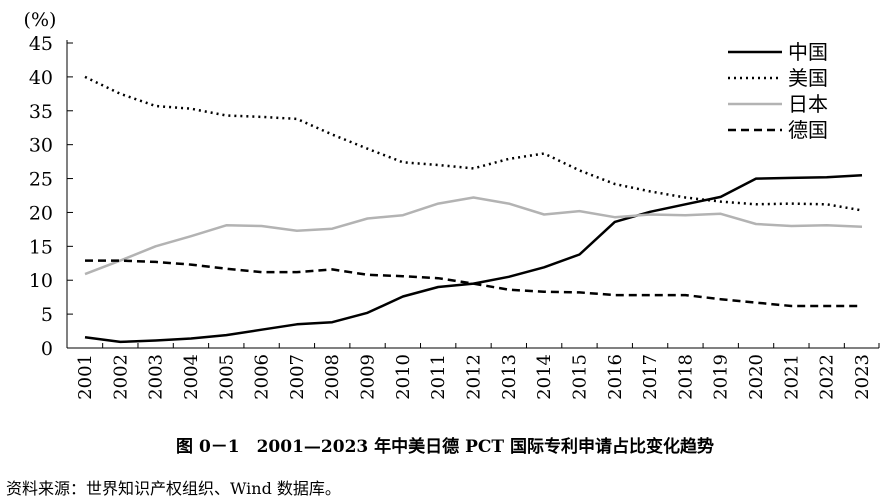 This screenshot has width=890, height=501. I want to click on x-tick-label: 2018, so click(685, 377).